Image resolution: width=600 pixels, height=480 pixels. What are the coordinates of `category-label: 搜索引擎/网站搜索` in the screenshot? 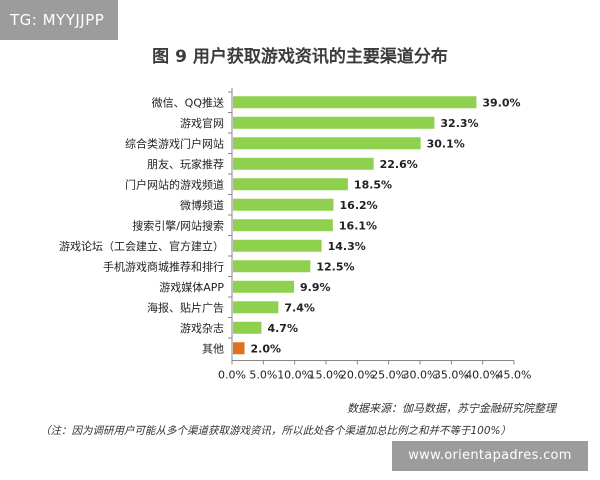 It's located at (178, 225).